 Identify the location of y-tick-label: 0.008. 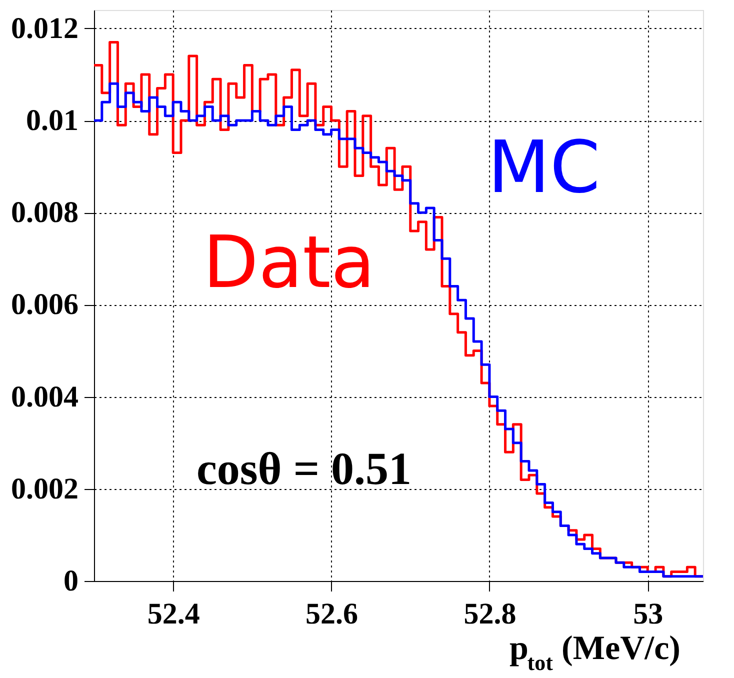
(44, 213).